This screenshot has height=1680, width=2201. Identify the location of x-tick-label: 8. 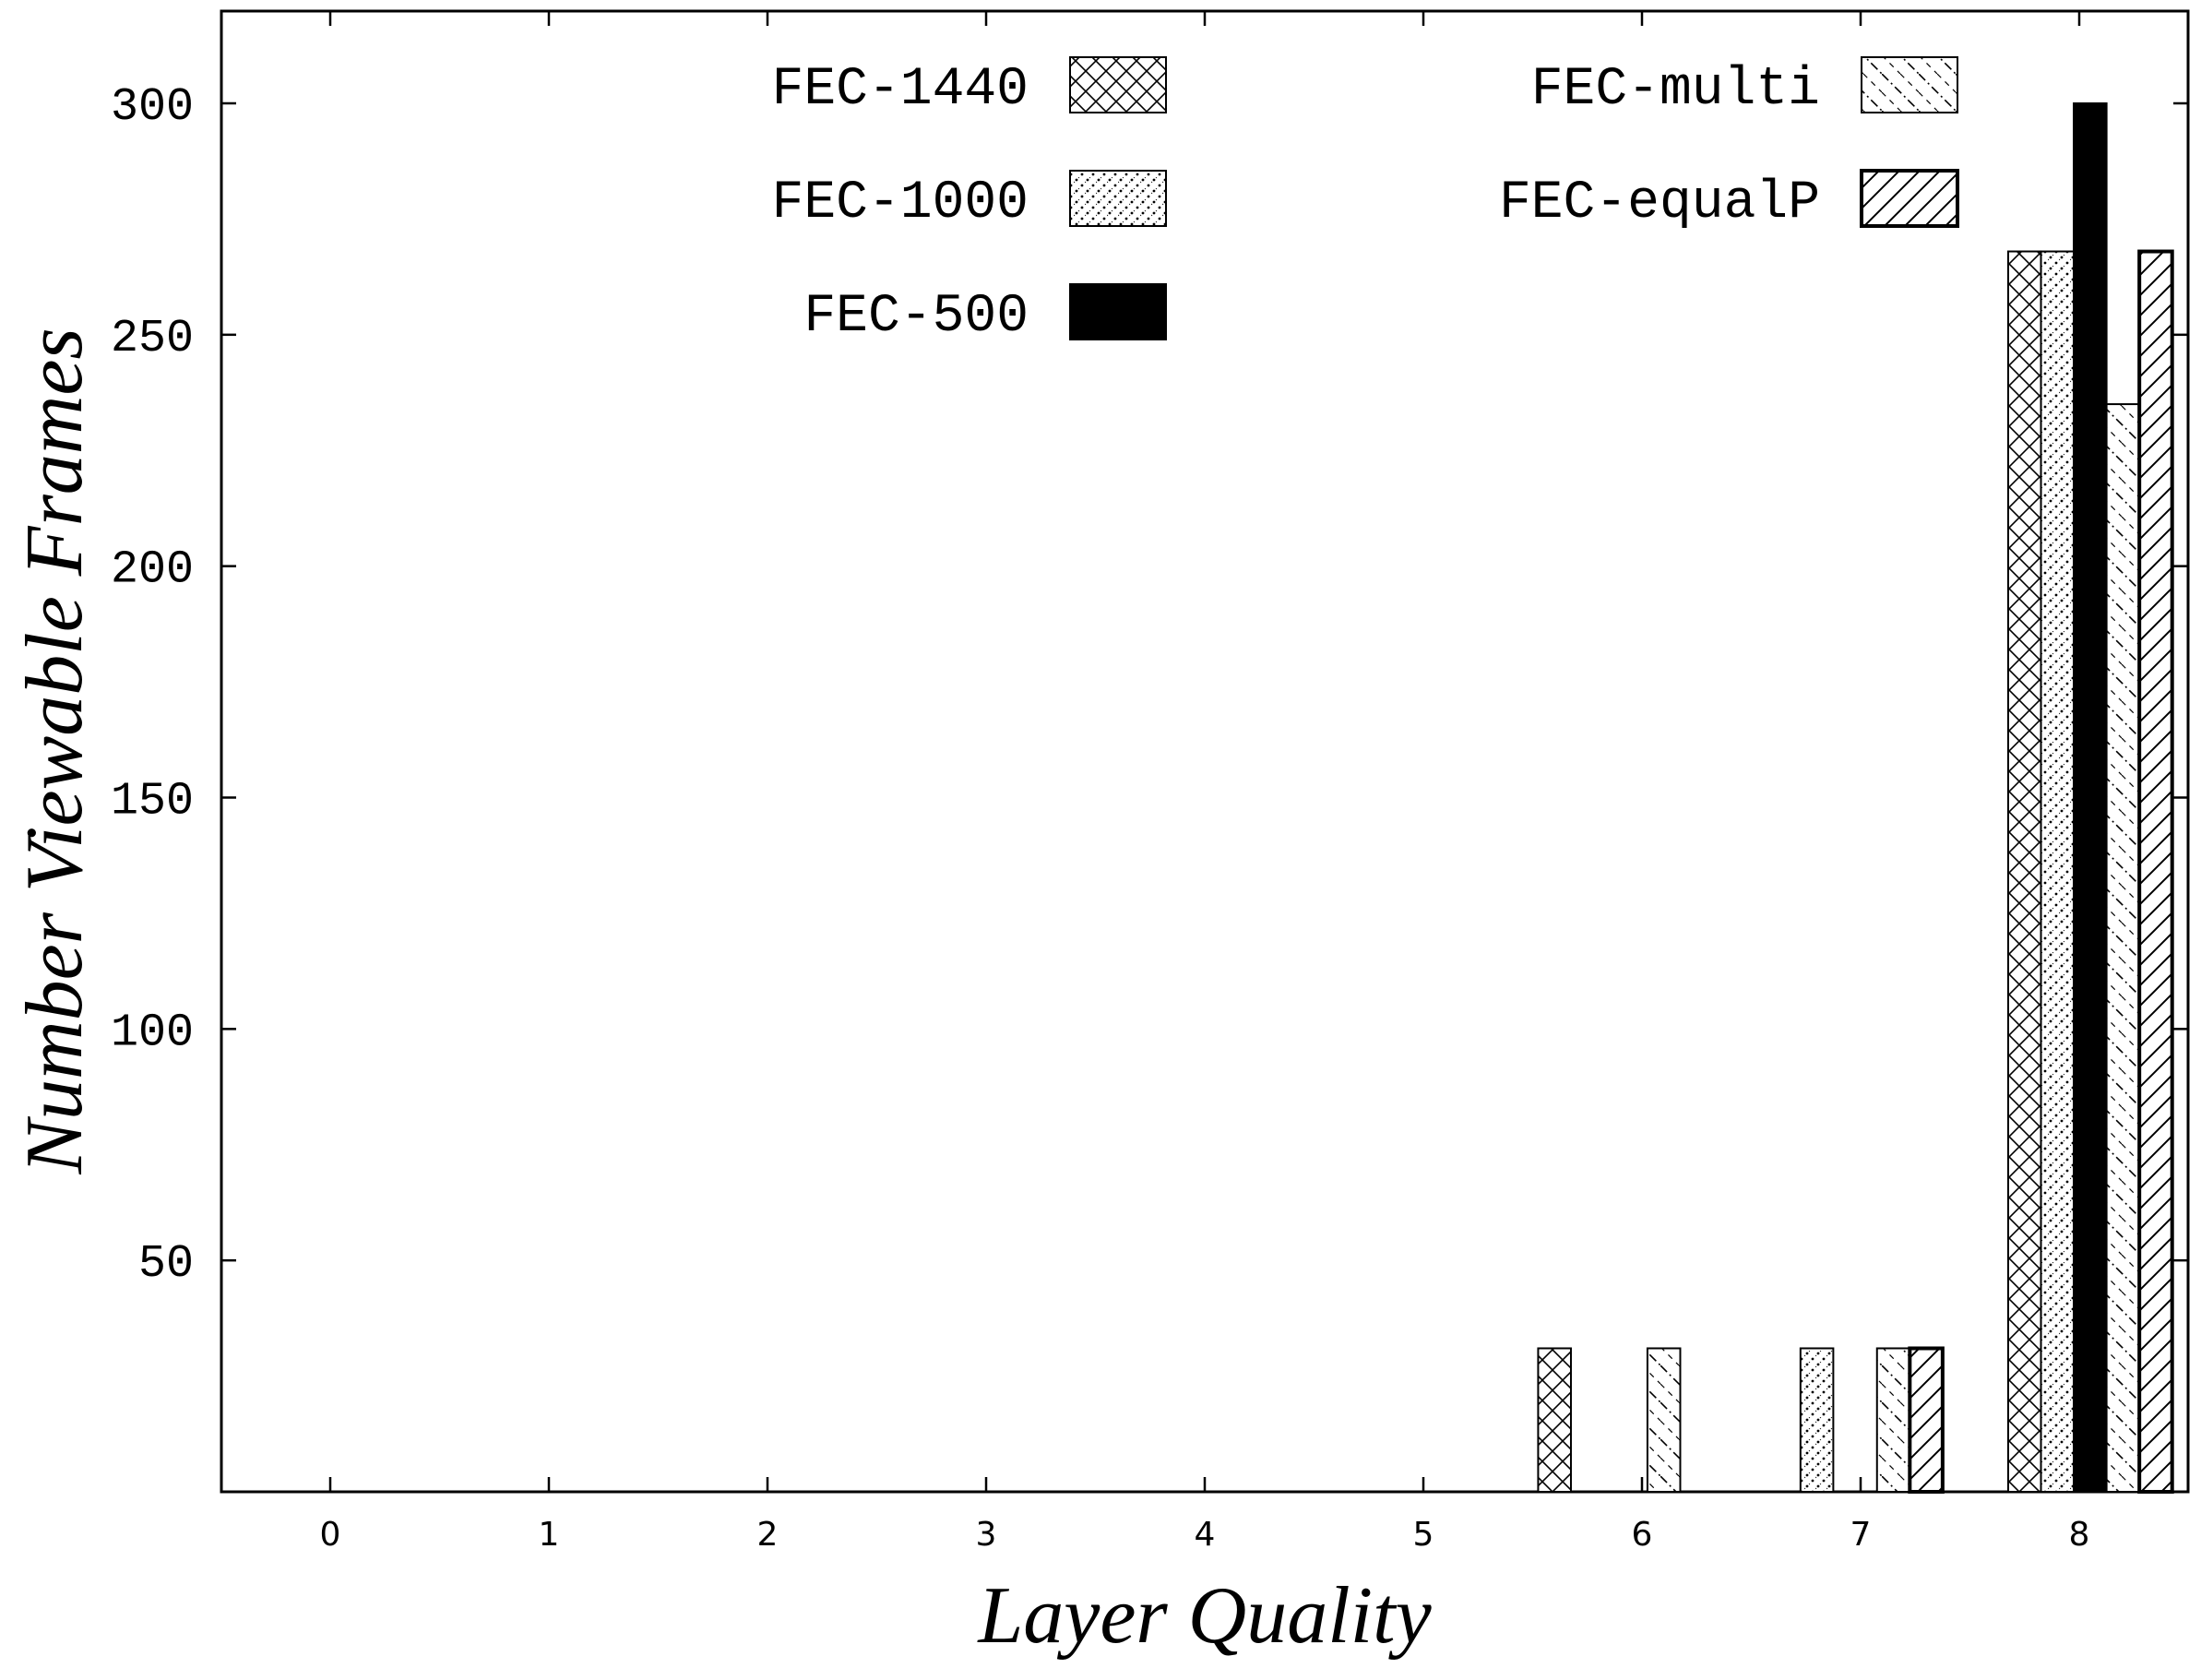
(2079, 1535).